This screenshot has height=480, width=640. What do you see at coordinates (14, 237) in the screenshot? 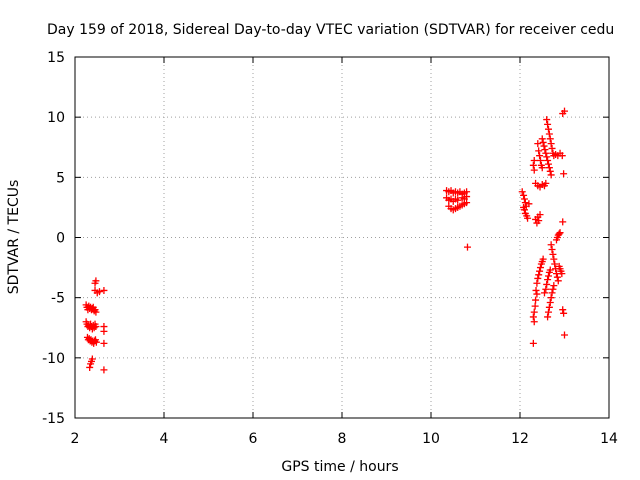
I see `y-axis-label: SDTVAR / TECUs` at bounding box center [14, 237].